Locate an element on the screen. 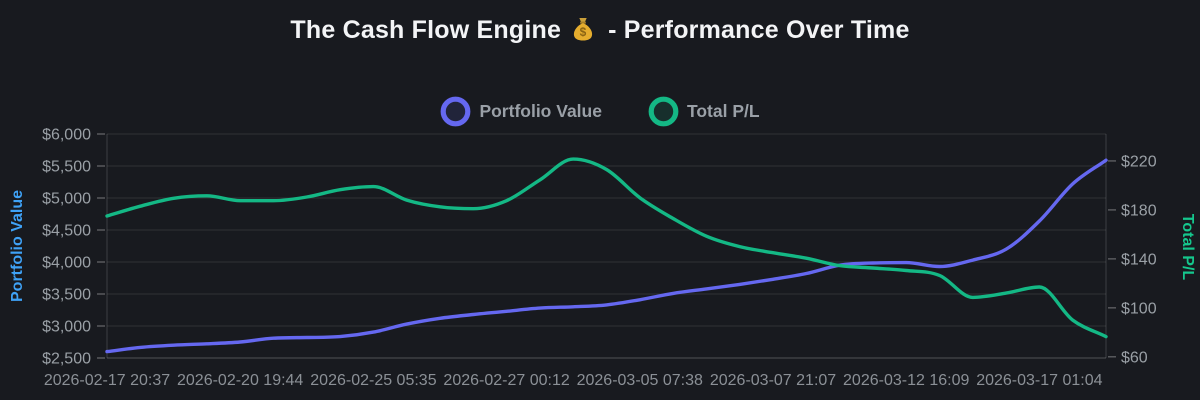  legend-label: Portfolio Value is located at coordinates (540, 110).